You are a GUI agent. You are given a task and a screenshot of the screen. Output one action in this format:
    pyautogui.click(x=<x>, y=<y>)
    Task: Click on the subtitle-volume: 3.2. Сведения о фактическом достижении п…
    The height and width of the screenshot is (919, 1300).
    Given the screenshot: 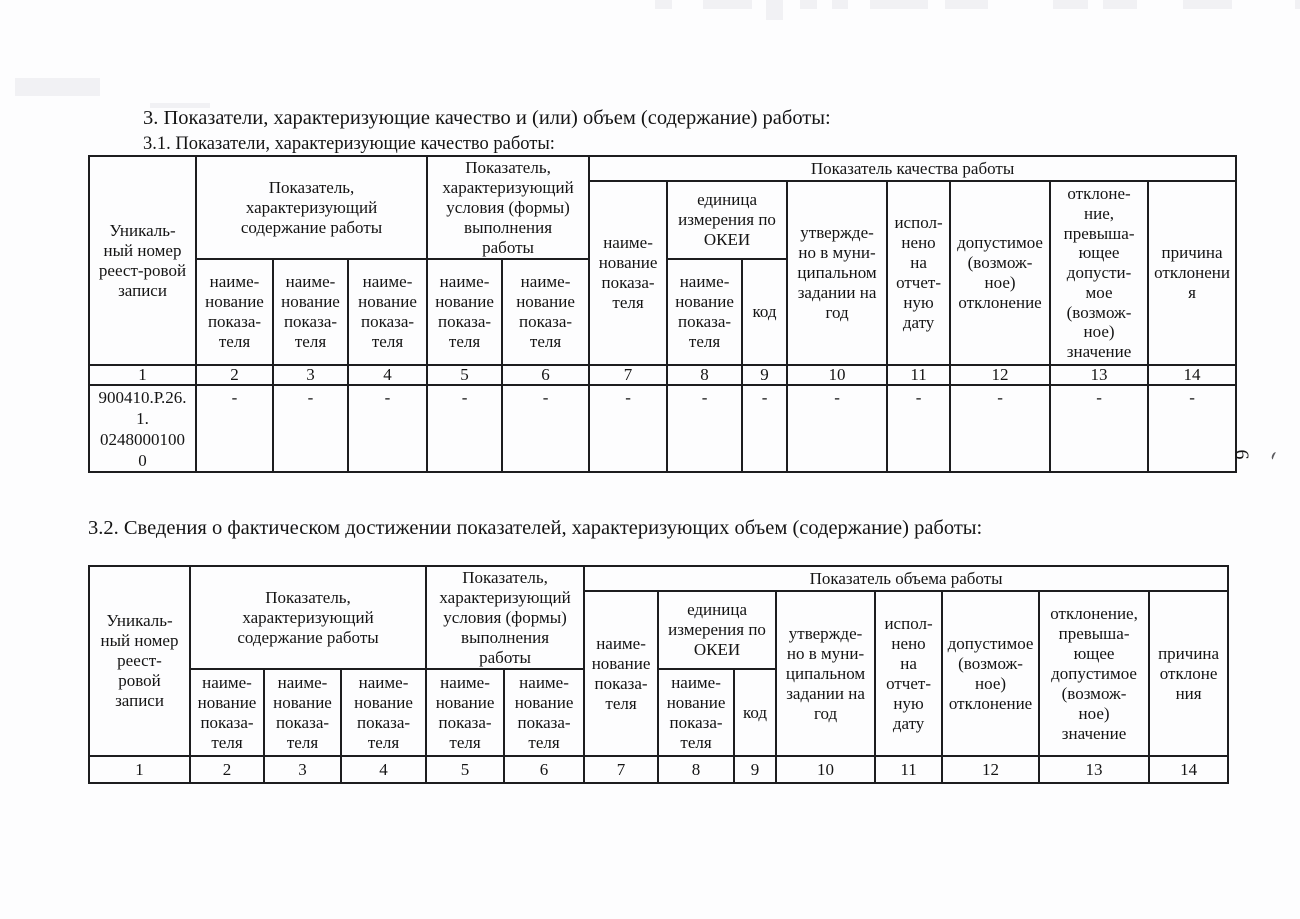 What is the action you would take?
    pyautogui.click(x=535, y=528)
    